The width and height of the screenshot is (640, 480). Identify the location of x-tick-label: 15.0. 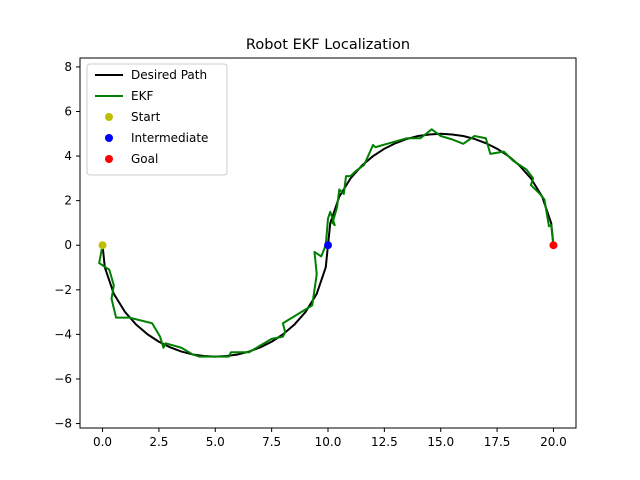
(440, 442).